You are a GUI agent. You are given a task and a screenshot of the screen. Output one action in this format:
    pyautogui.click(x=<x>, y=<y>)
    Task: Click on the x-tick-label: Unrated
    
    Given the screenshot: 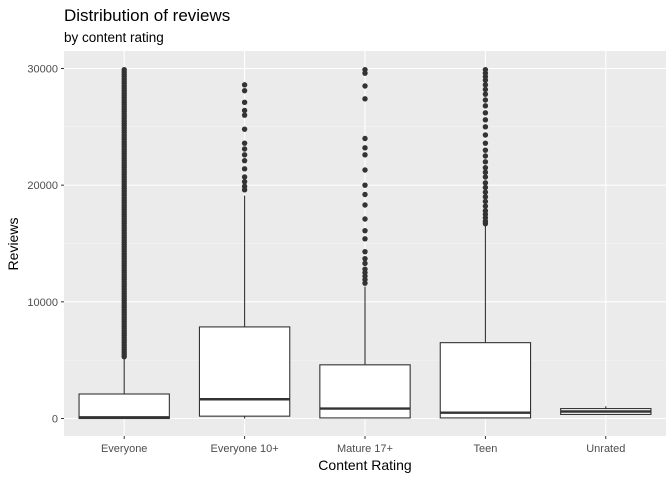 What is the action you would take?
    pyautogui.click(x=605, y=449)
    